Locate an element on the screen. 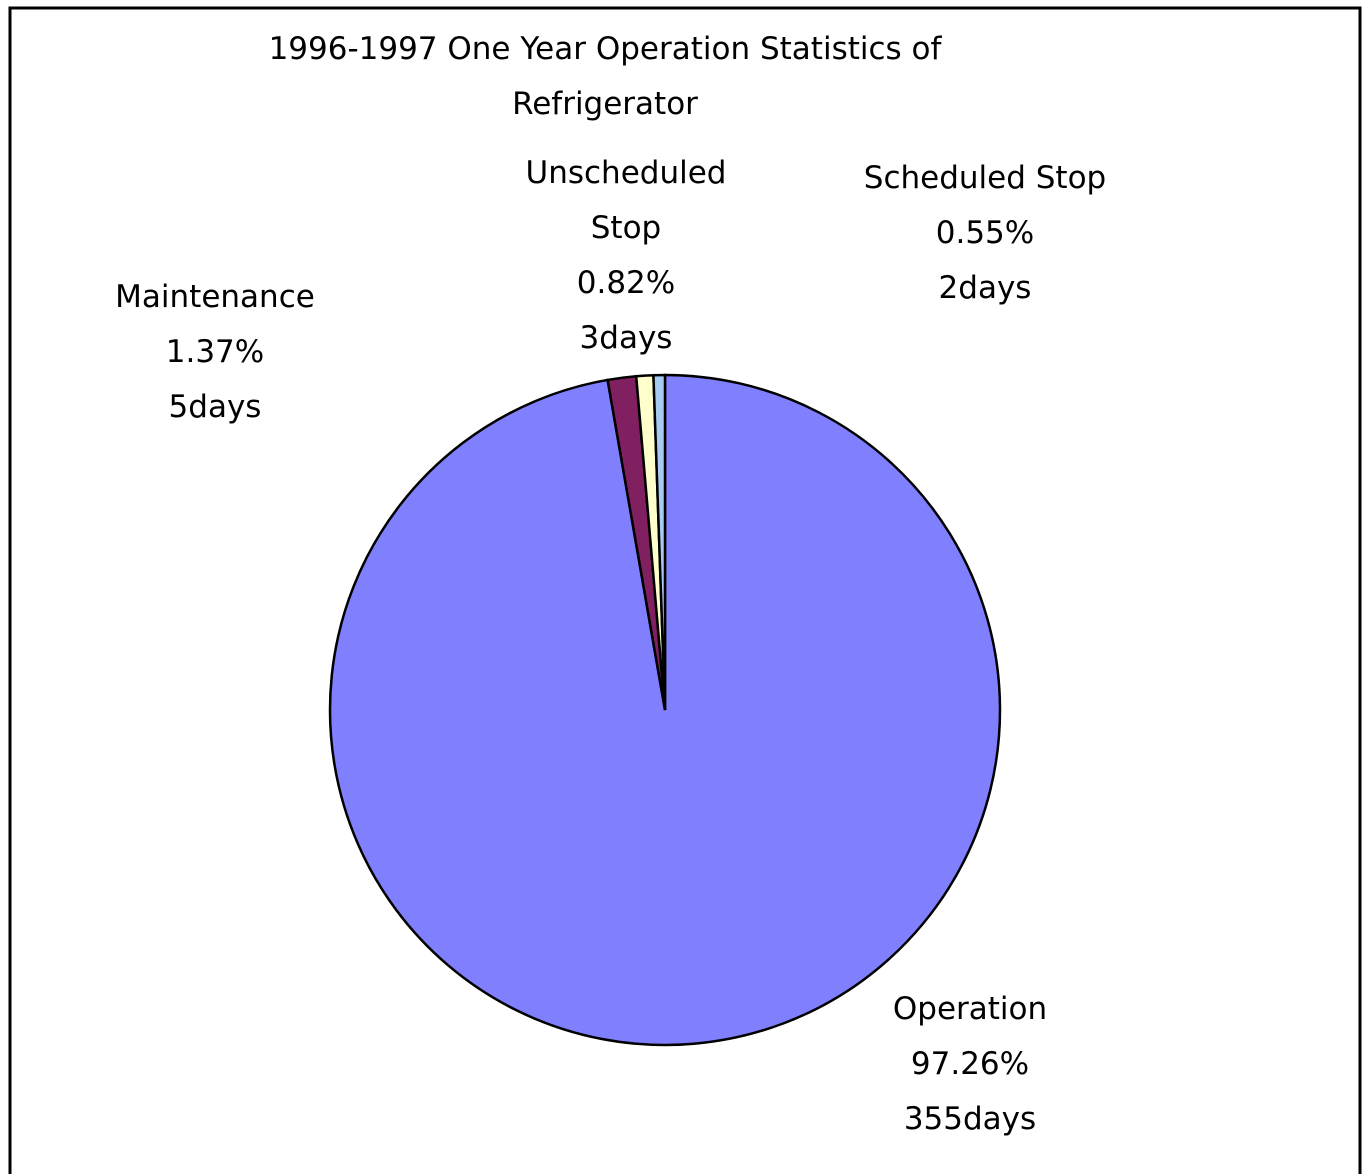  slice-label: Unscheduled Stop 0.82% 3days is located at coordinates (626, 256).